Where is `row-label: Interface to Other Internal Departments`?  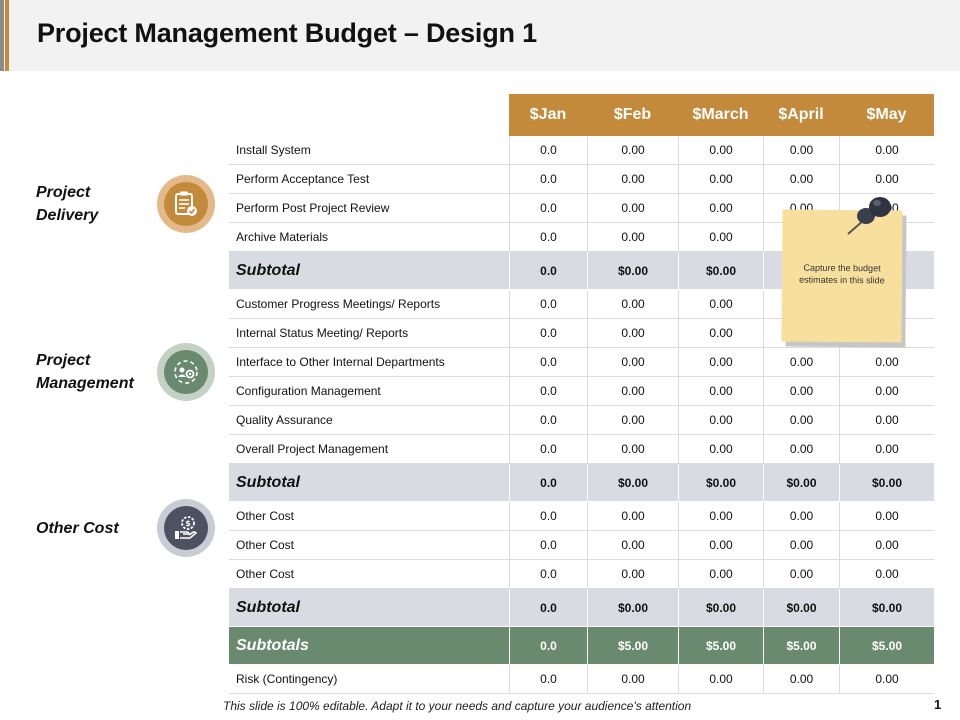 row-label: Interface to Other Internal Departments is located at coordinates (340, 362).